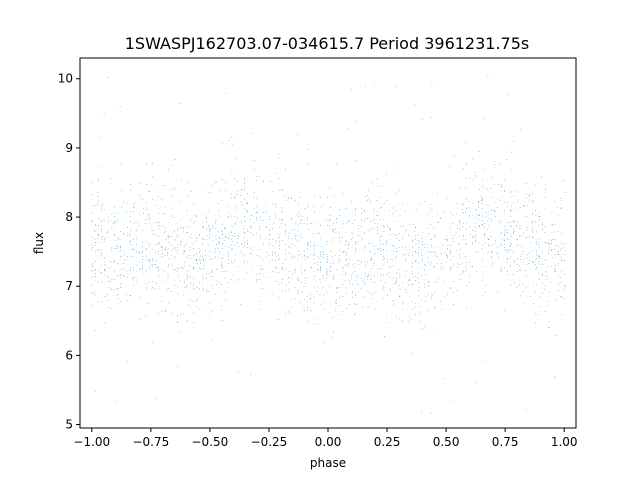 The height and width of the screenshot is (480, 640). Describe the element at coordinates (69, 252) in the screenshot. I see `y-axis: 5 6 7 8 9 10` at that location.